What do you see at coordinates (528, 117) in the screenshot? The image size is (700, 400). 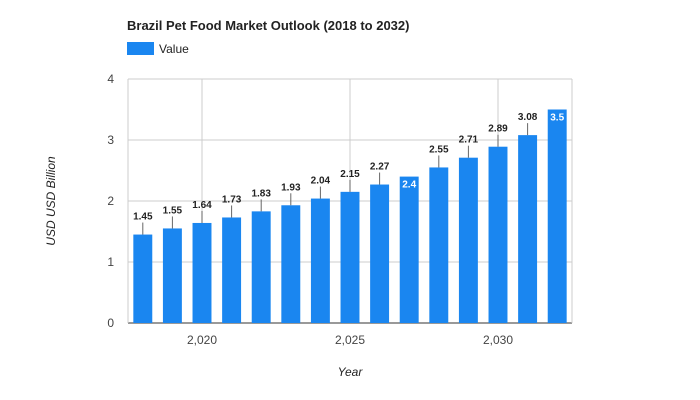 I see `data-label-2031: 3.08` at bounding box center [528, 117].